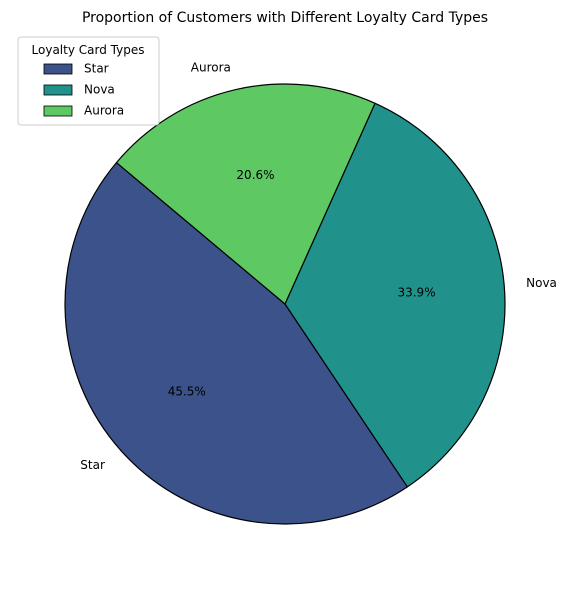 The image size is (571, 590). I want to click on legend-label-nova: Nova, so click(99, 90).